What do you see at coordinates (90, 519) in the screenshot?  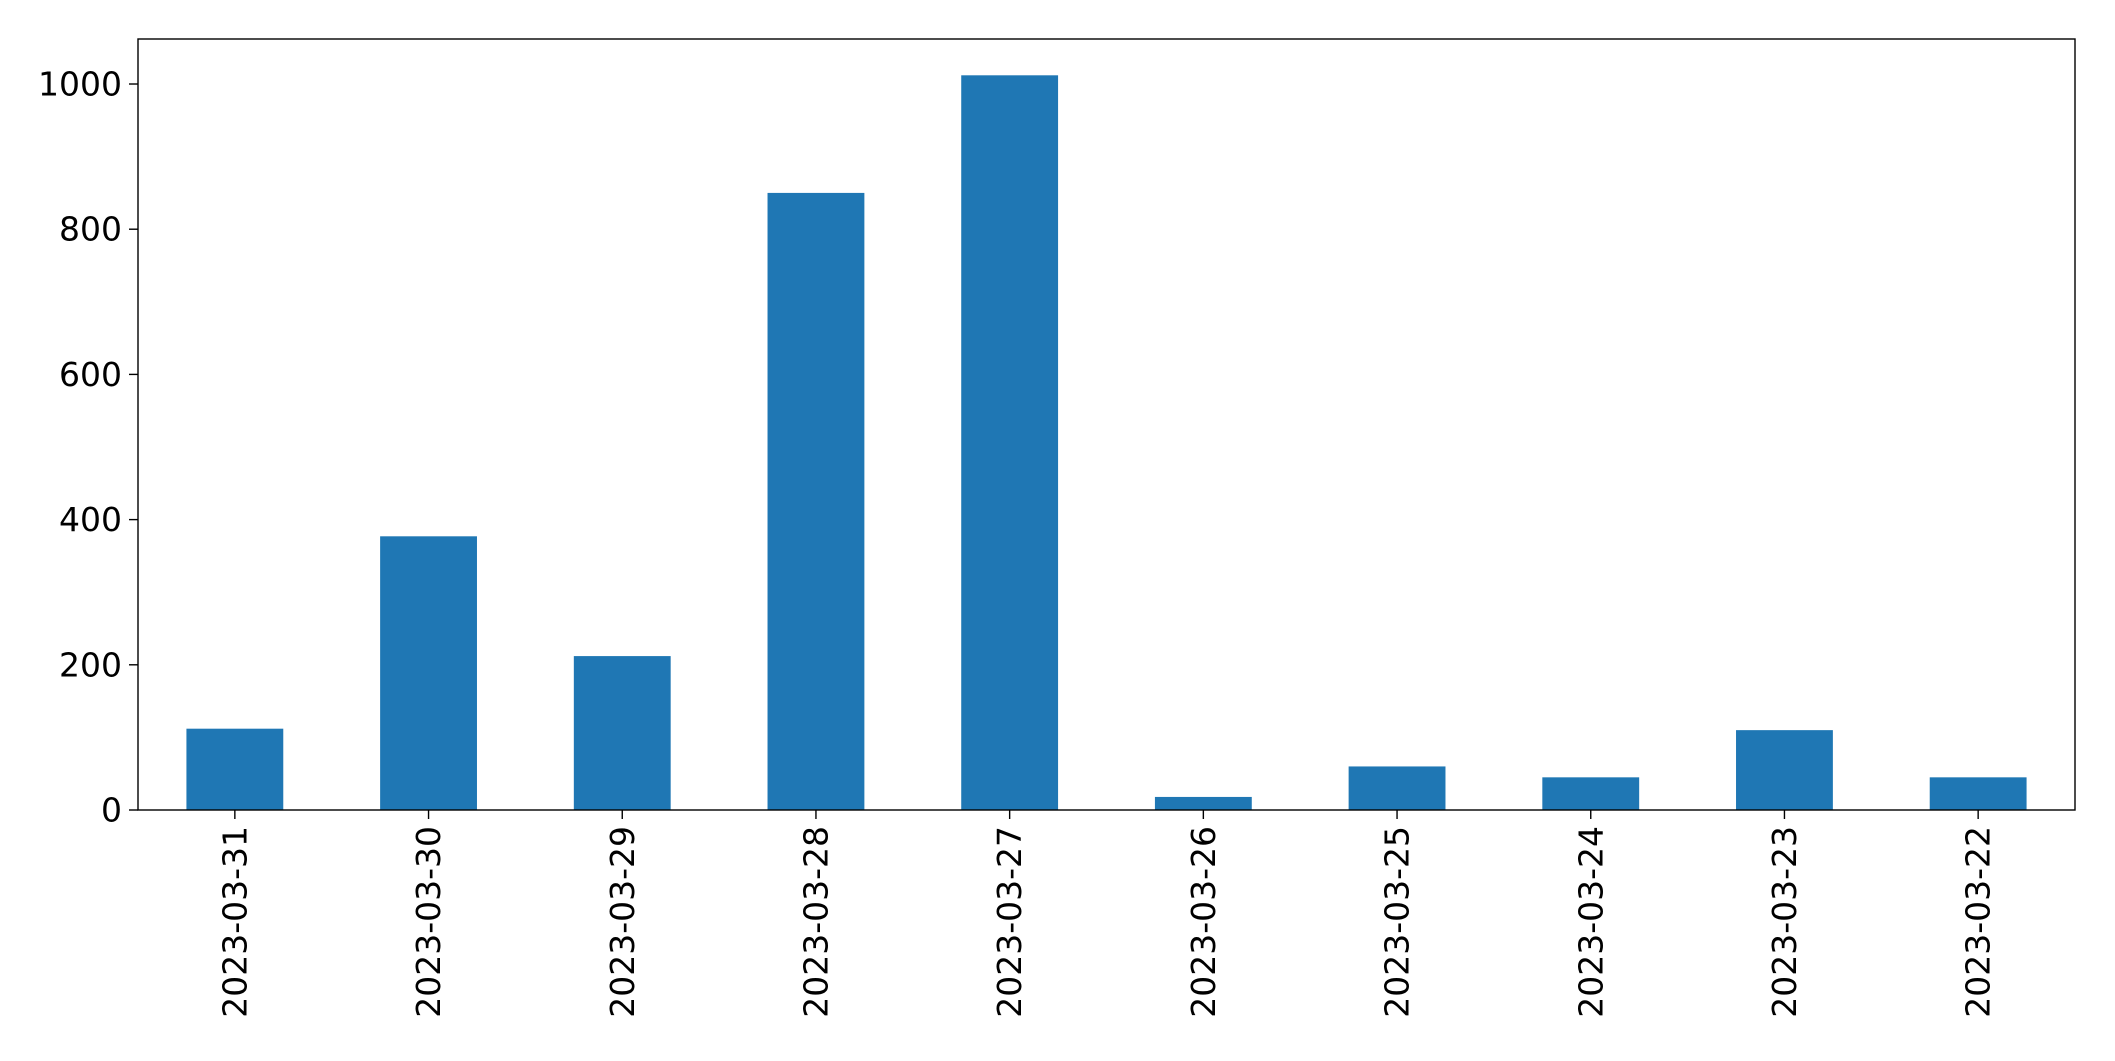 I see `y-tick-label: 400` at bounding box center [90, 519].